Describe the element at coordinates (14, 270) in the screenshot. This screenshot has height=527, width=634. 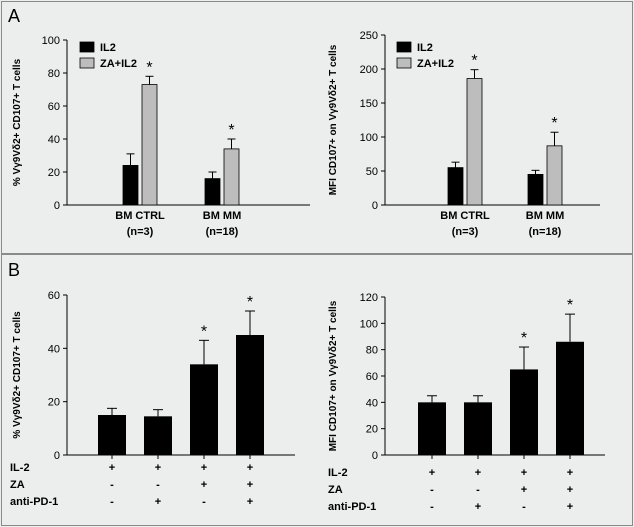
I see `panel-b-label: B` at that location.